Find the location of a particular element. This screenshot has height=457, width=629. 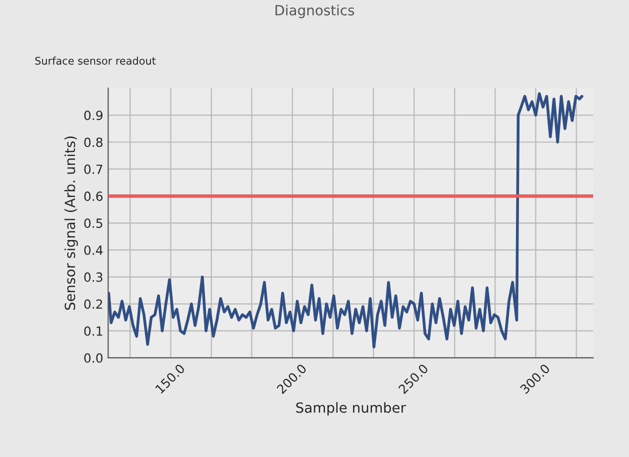

y-tick-label: 0.5 is located at coordinates (93, 223).